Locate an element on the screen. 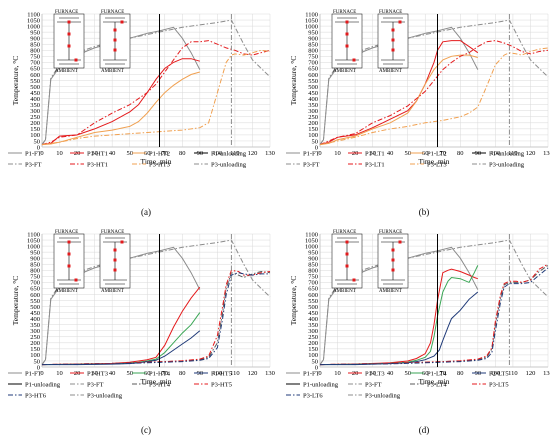  legend-label: P3-HT4 is located at coordinates (160, 384).